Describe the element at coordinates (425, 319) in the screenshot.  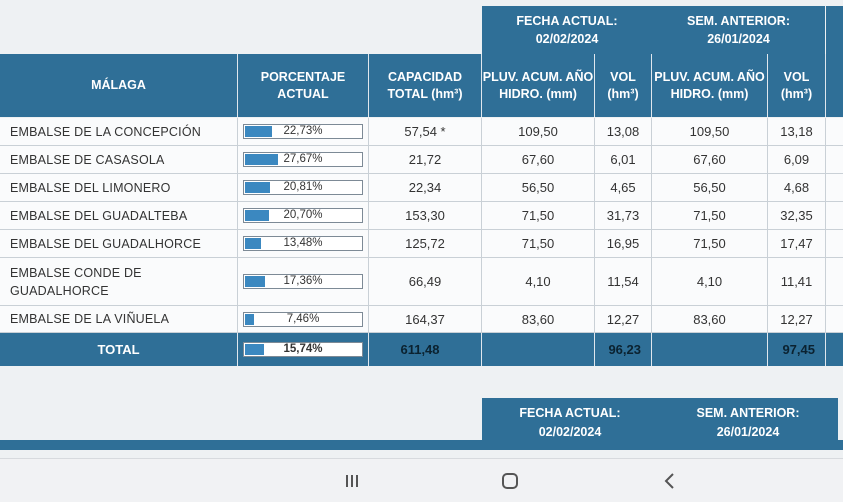
I see `capacity-cell: 164,37` at that location.